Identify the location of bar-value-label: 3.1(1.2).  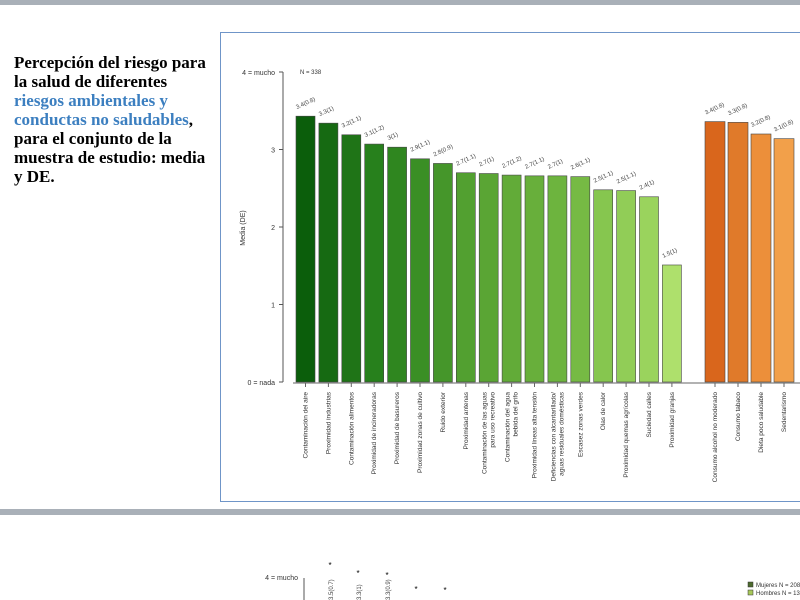
(374, 132).